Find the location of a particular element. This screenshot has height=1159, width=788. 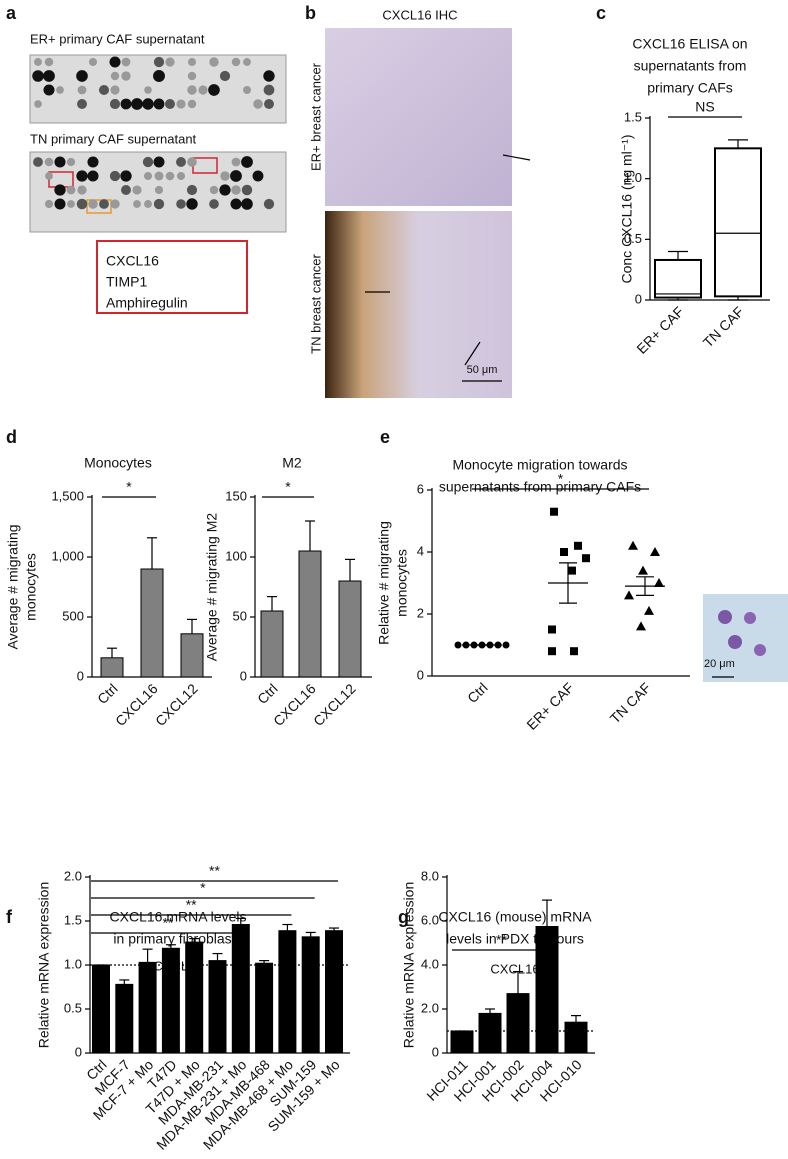

row-label: TN breast cancer is located at coordinates (315, 303).